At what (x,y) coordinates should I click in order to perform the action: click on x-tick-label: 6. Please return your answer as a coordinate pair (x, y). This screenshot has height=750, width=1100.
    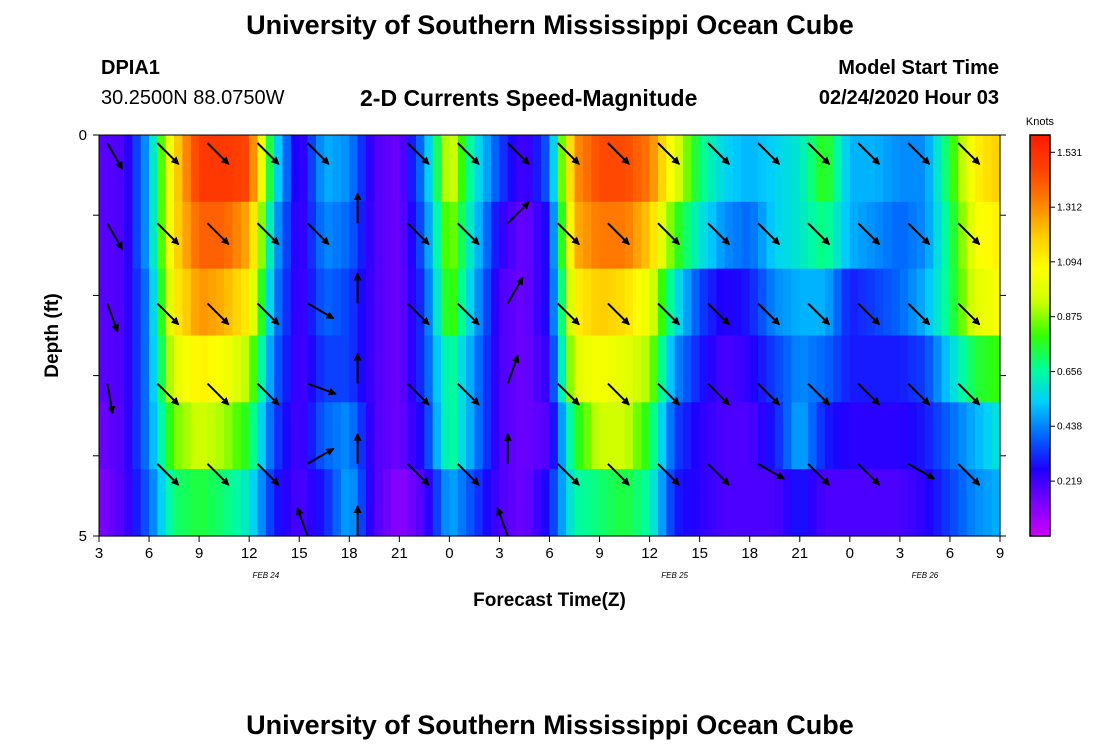
    Looking at the image, I should click on (549, 553).